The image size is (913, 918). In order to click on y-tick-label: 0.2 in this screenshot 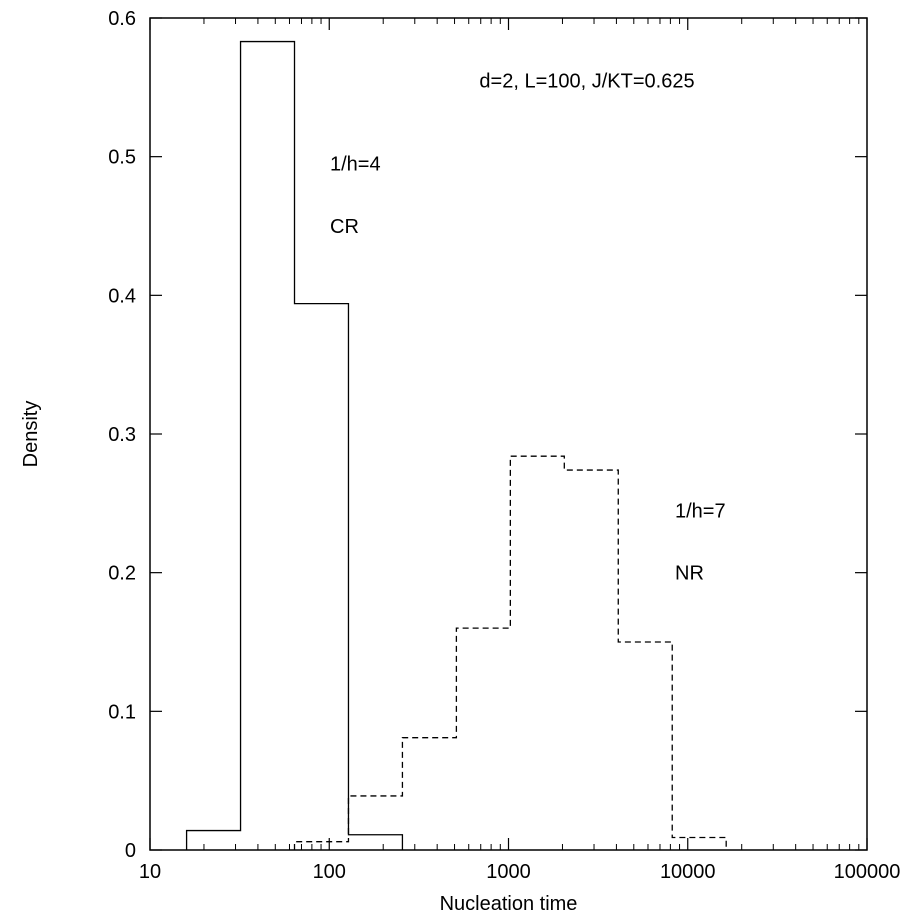, I will do `click(122, 574)`.